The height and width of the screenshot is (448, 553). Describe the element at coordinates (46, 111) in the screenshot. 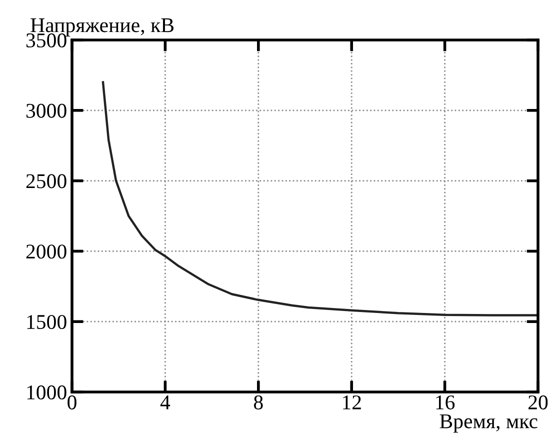

I see `y-tick-label: 3000` at that location.